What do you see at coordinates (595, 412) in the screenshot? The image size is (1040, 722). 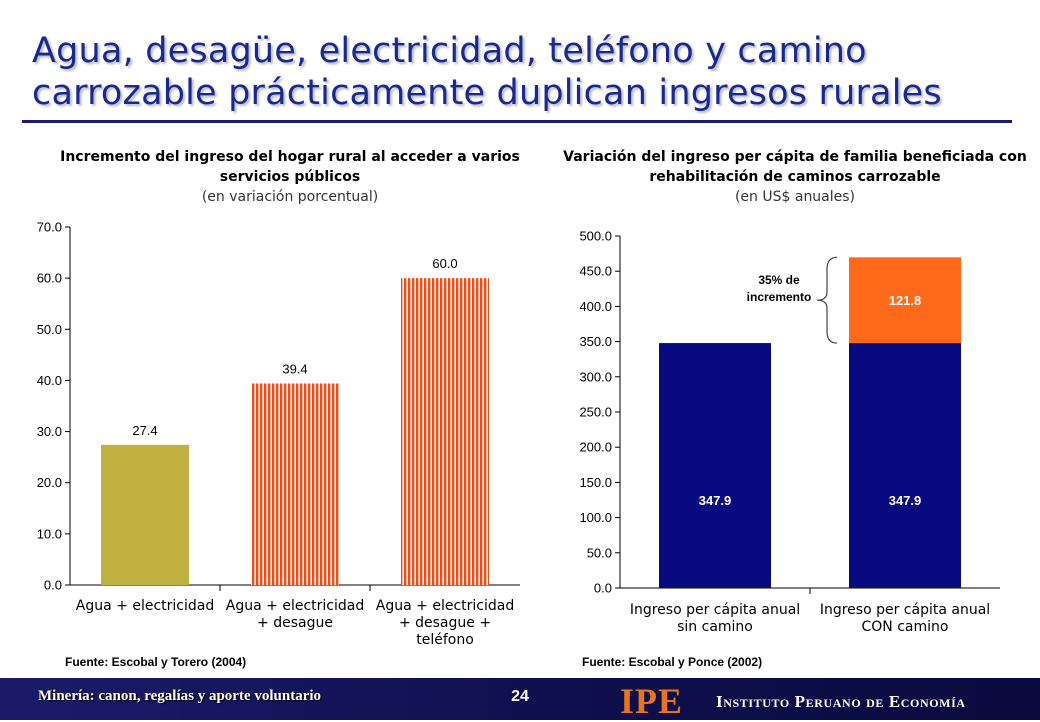 I see `chart2-ytick-label: 250.0` at bounding box center [595, 412].